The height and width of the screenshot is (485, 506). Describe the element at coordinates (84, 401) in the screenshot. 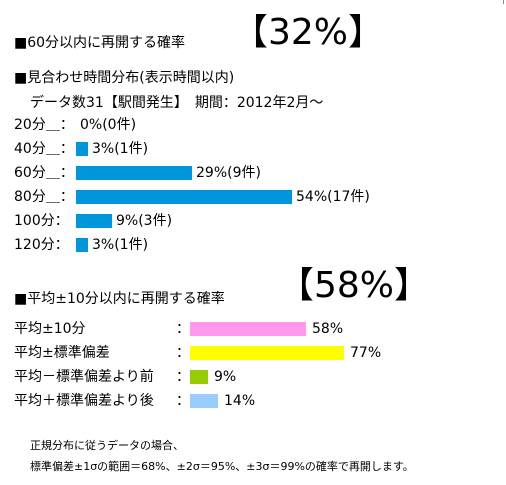

I see `category-label: 平均＋標準偏差より後` at that location.